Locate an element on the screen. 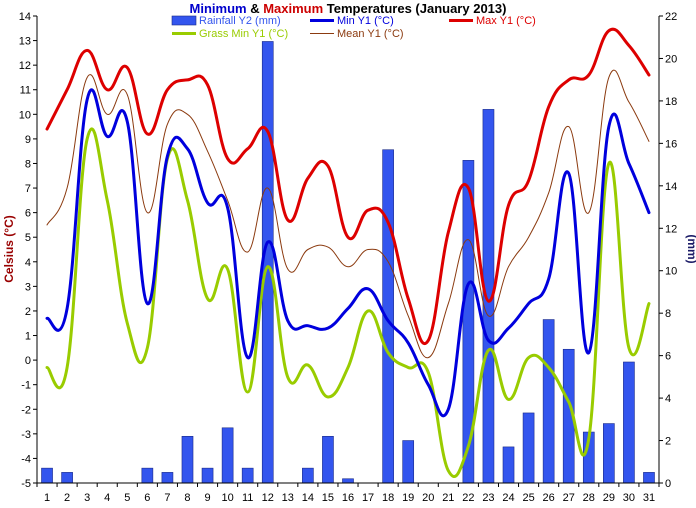 The height and width of the screenshot is (508, 696). legend-item: Max Y1 (°C) is located at coordinates (492, 21).